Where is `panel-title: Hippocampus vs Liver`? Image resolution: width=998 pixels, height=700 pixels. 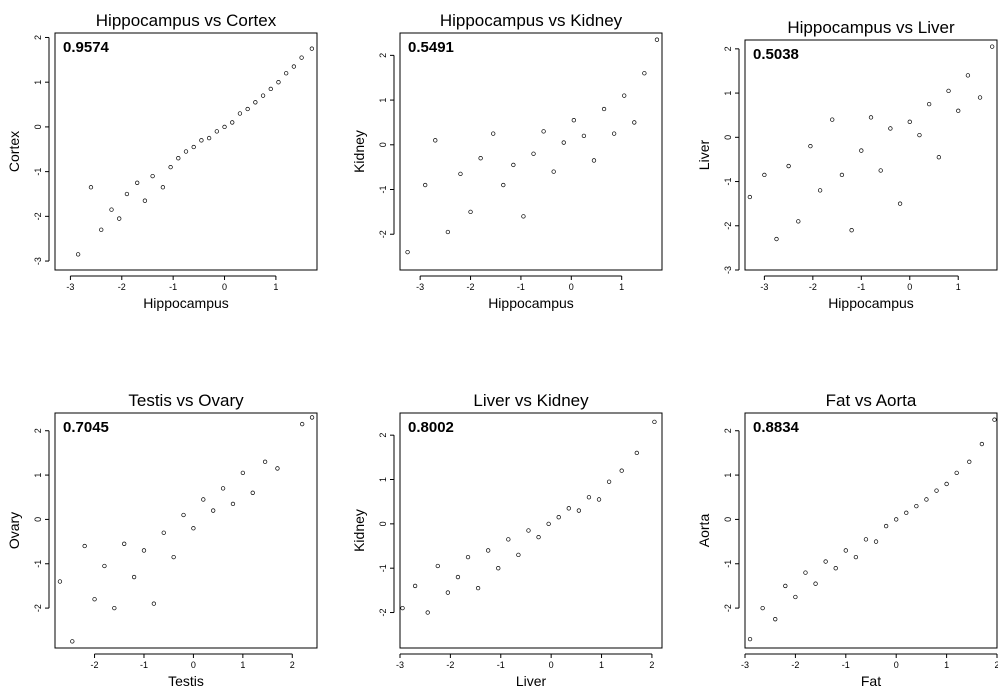
panel-title: Hippocampus vs Liver is located at coordinates (871, 27).